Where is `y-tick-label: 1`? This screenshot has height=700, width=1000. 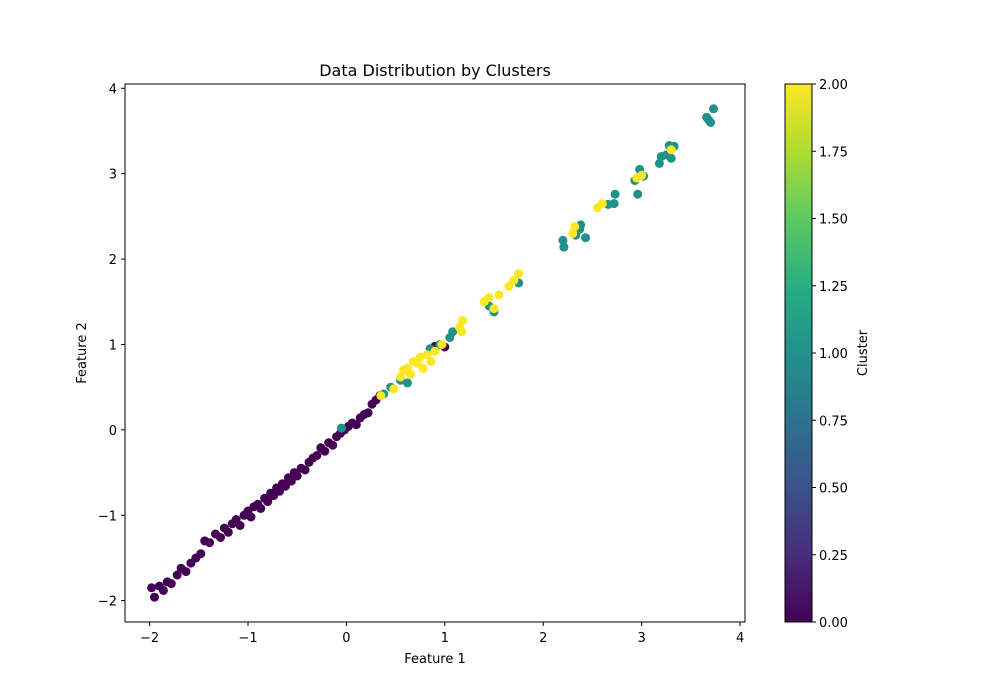 y-tick-label: 1 is located at coordinates (113, 345).